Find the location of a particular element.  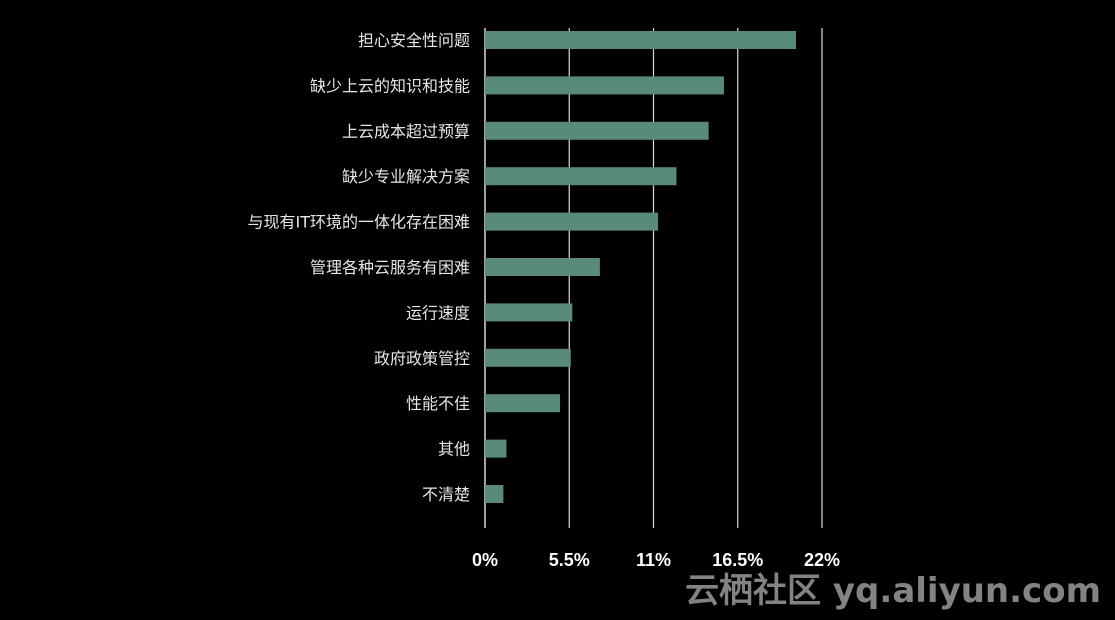

x-axis-tick-labels: 0% 5.5% 11% 16.5% 22% is located at coordinates (656, 560).